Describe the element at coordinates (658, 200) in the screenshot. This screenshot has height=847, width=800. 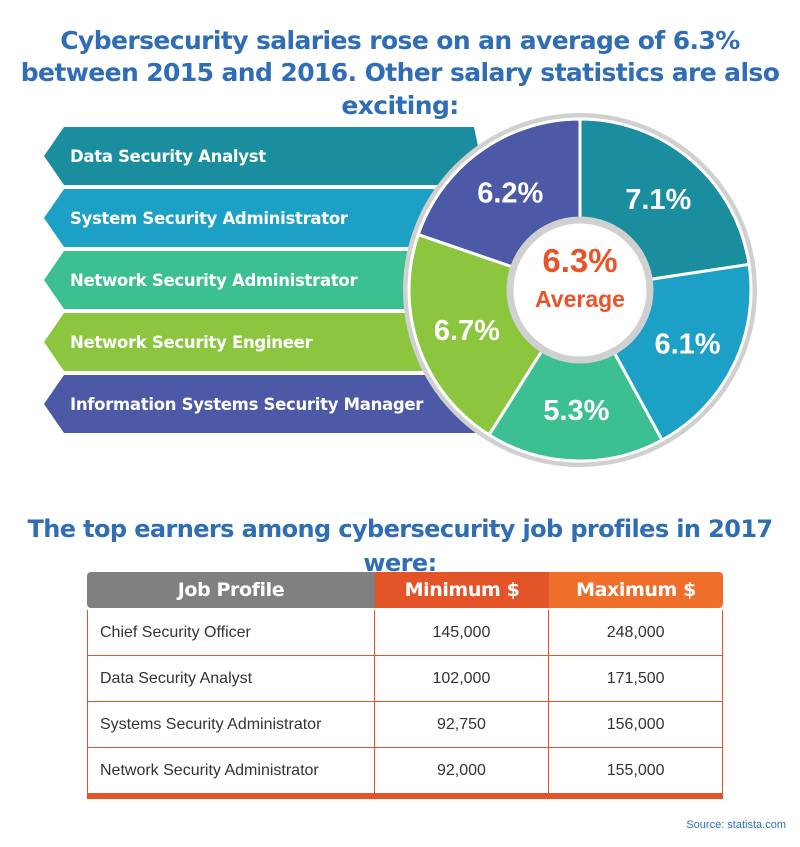
I see `pie-slice-label: 7.1%` at that location.